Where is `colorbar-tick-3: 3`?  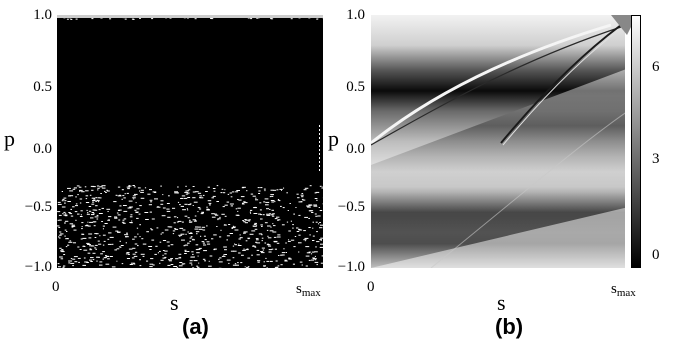
colorbar-tick-3: 3 is located at coordinates (656, 159).